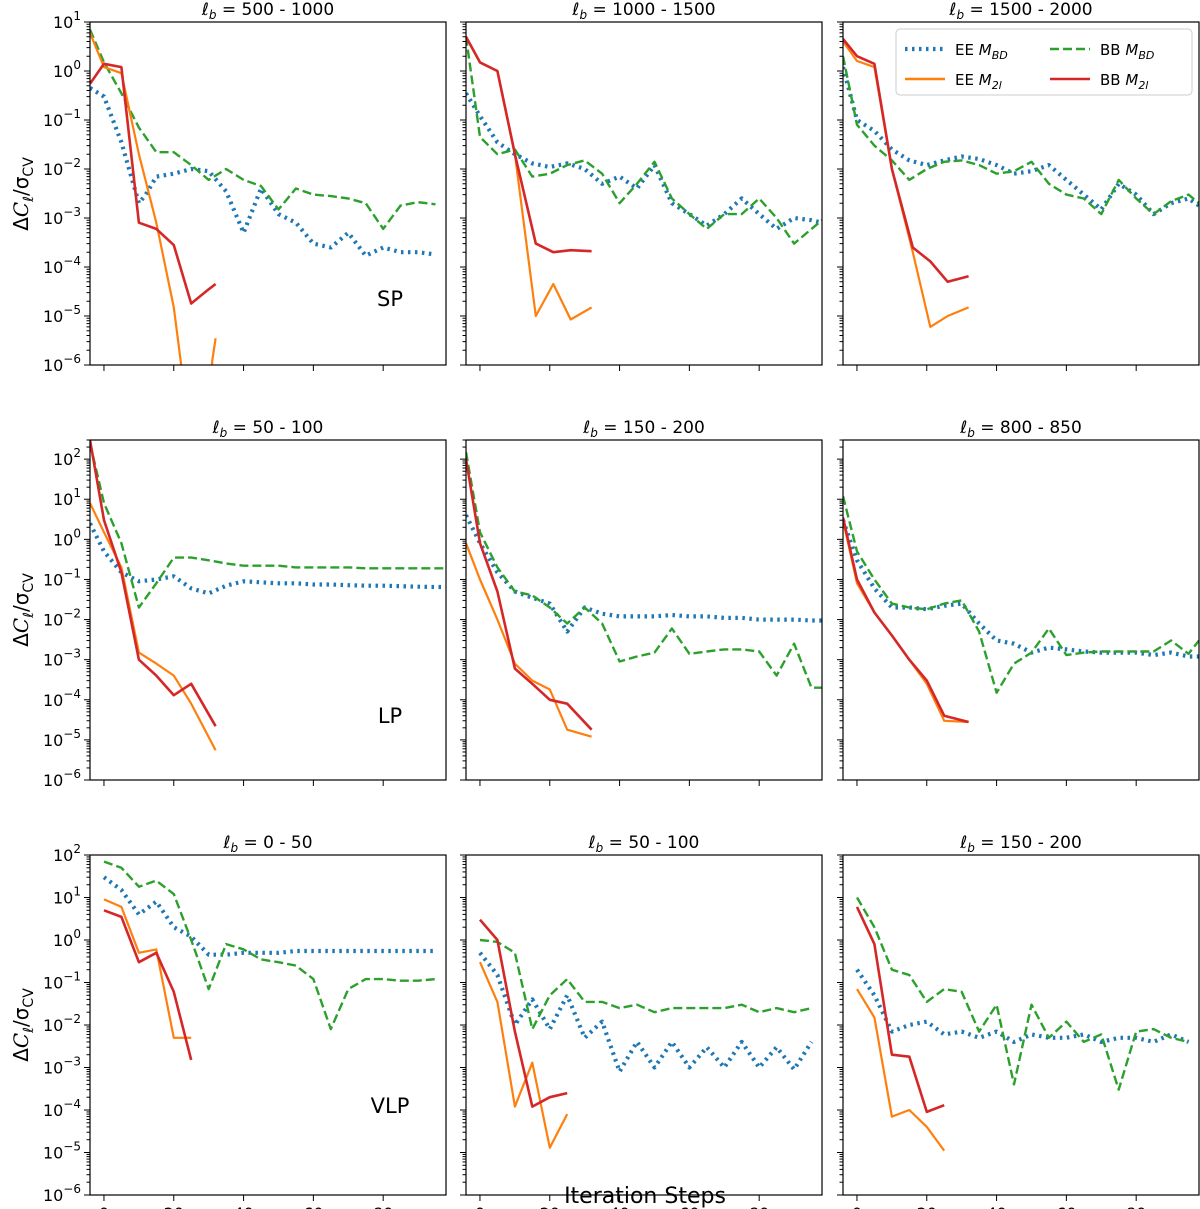 This screenshot has width=1200, height=1209. I want to click on panel-2: ℓb = 1000 - 1500, so click(641, 185).